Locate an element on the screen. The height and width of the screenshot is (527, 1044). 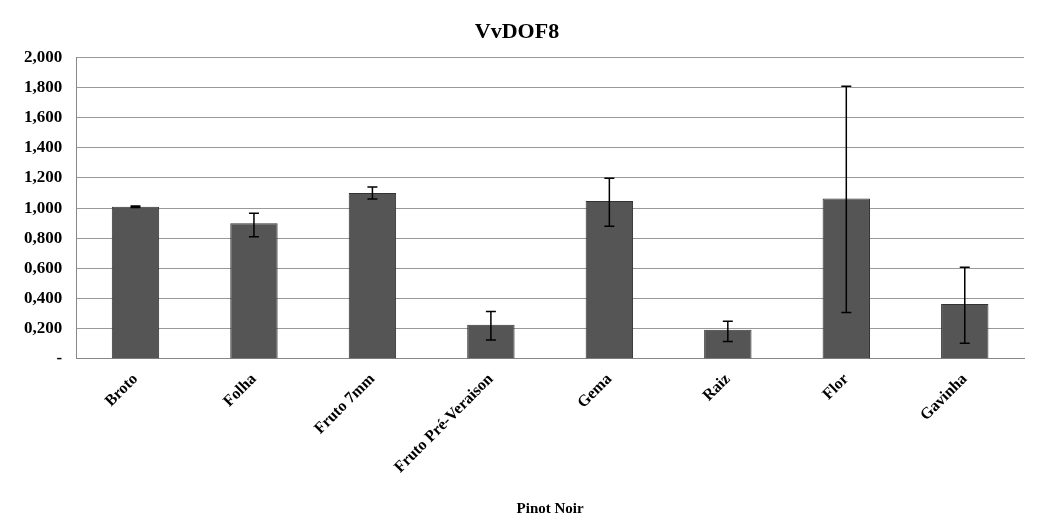
y-tick-label: 1,200 is located at coordinates (43, 177).